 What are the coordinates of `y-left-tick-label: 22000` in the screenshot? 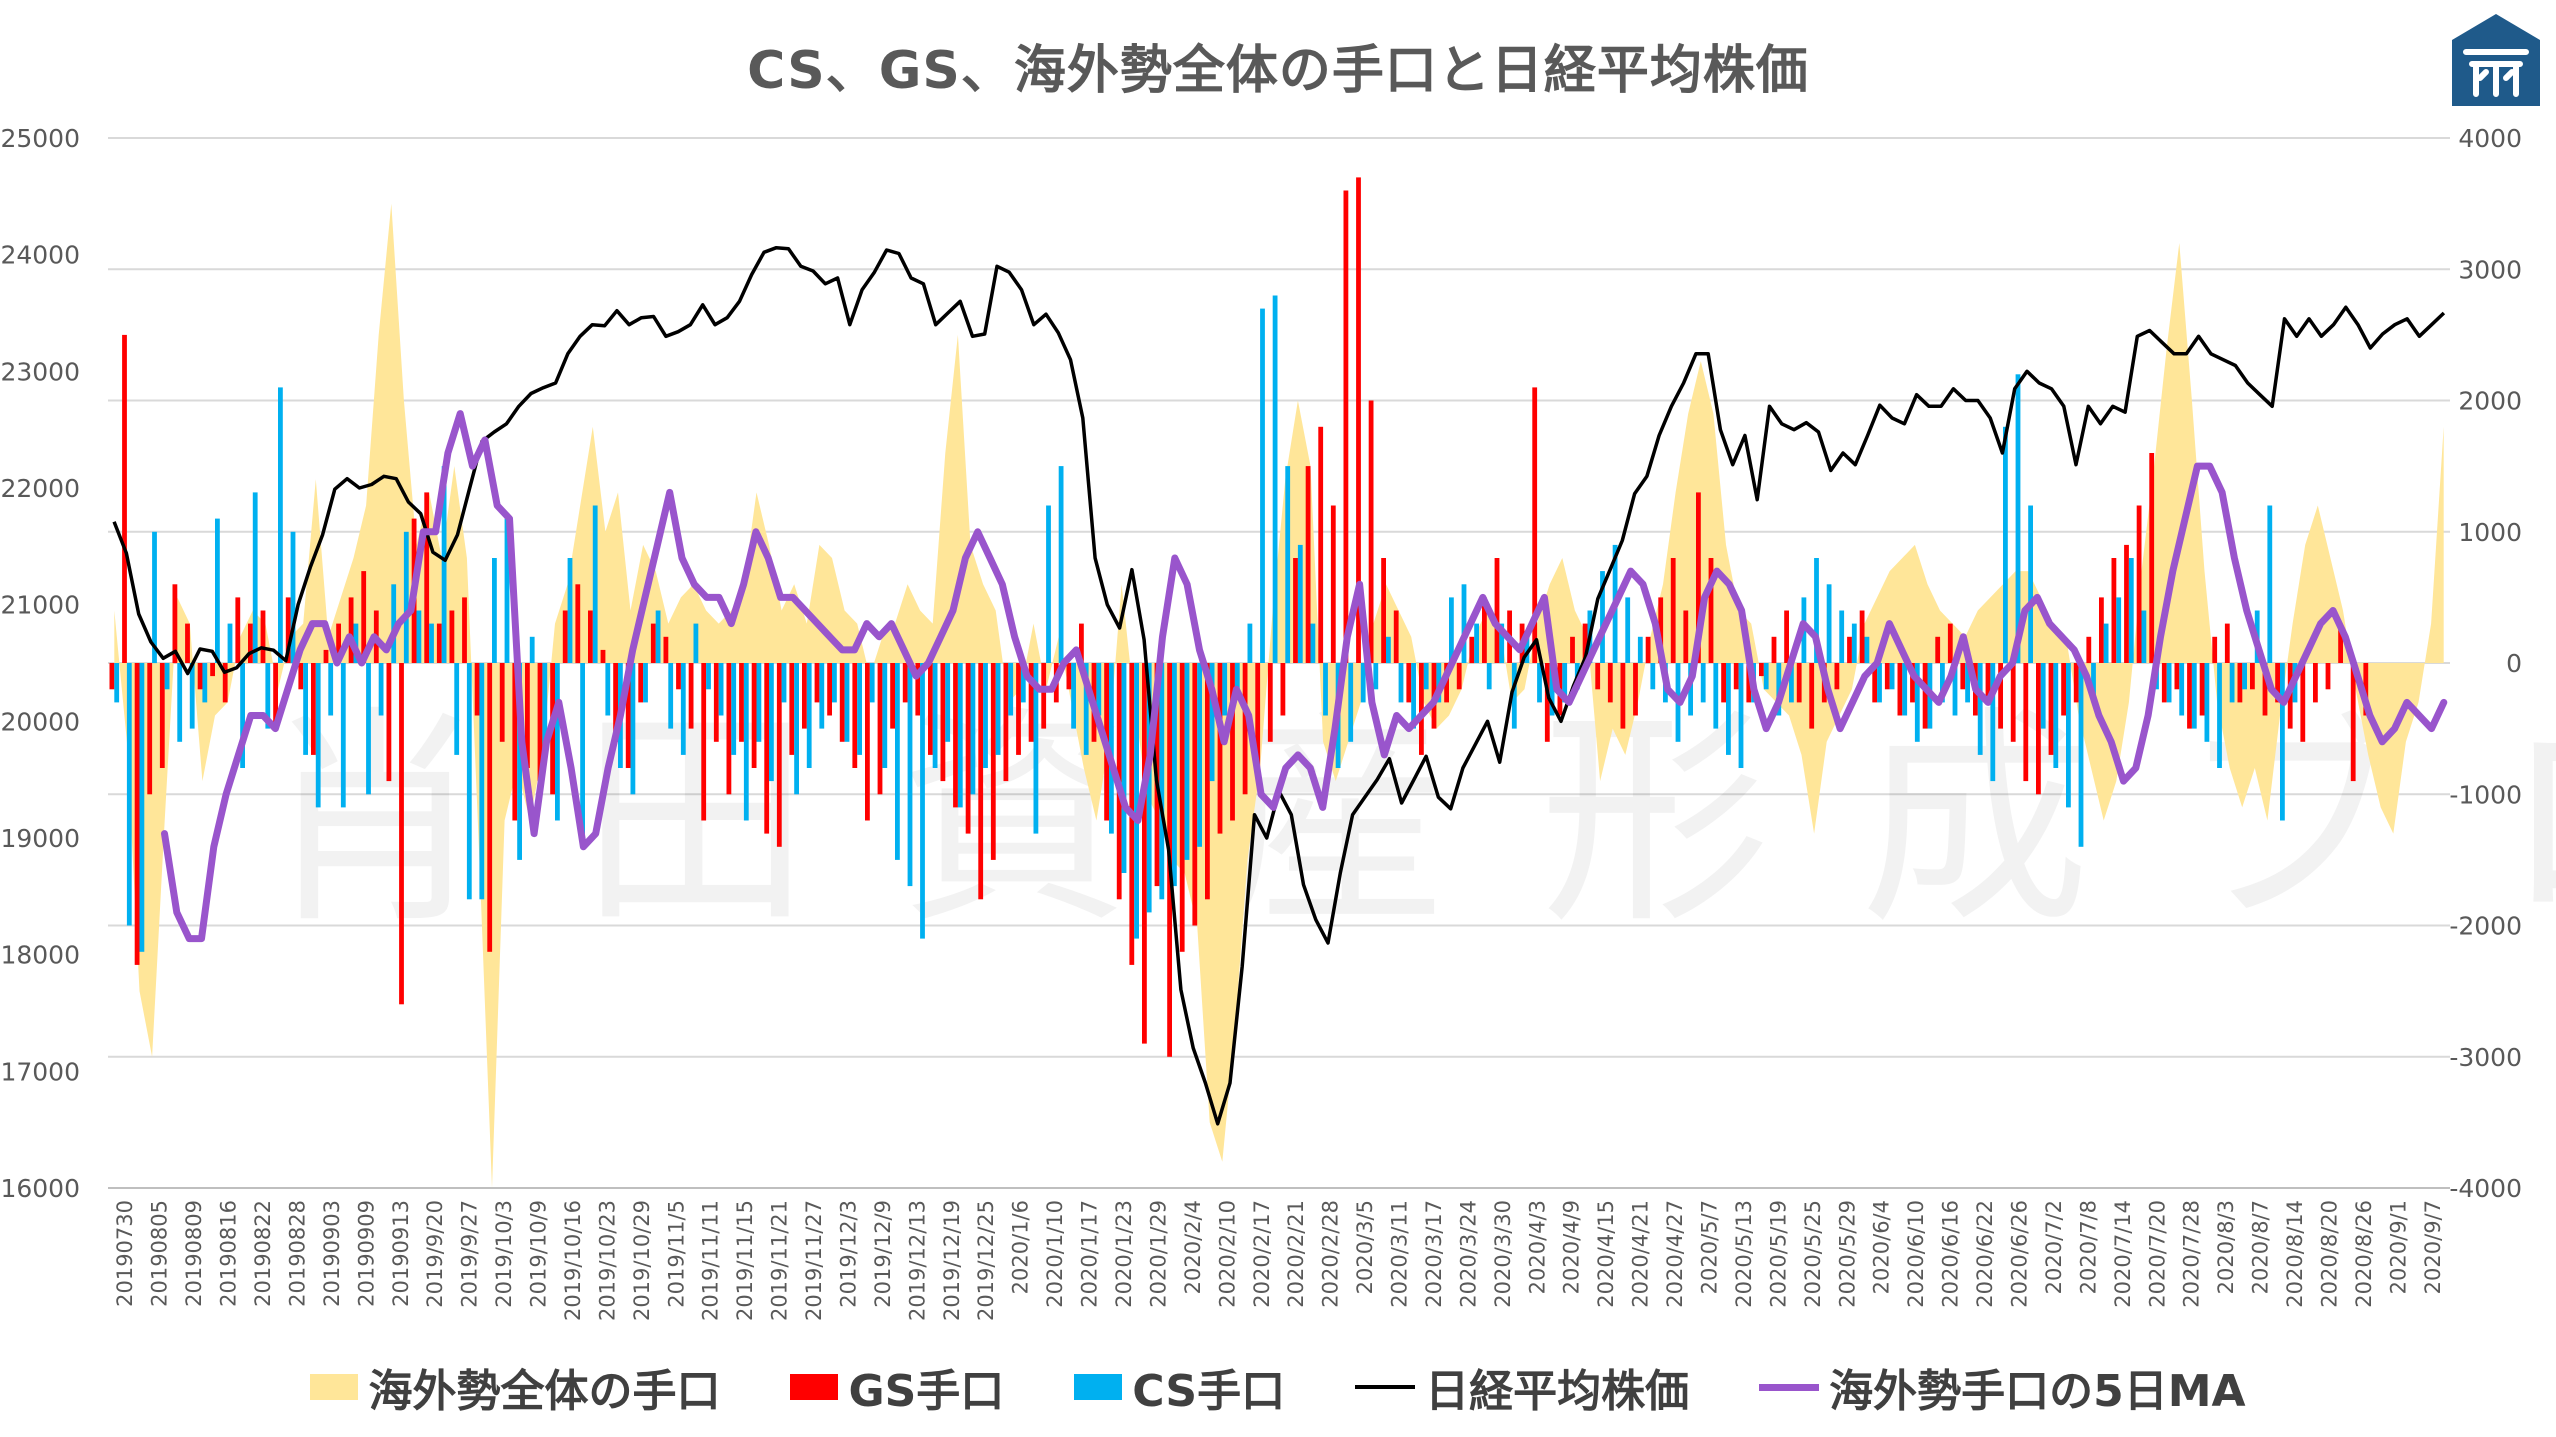 It's located at (40, 488).